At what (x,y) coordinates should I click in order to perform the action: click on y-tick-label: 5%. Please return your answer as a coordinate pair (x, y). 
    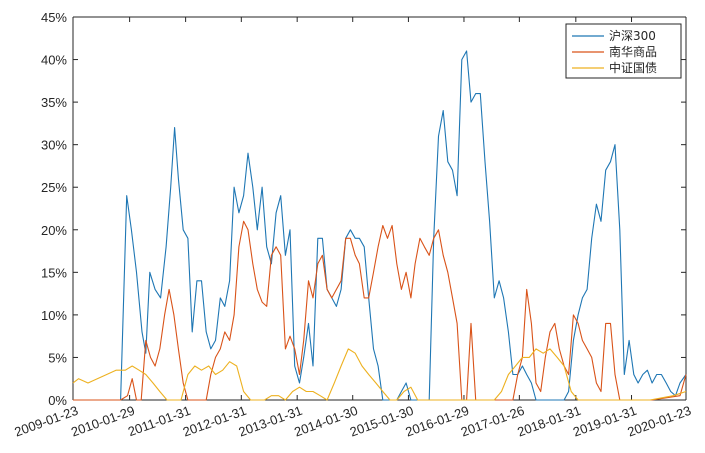
    Looking at the image, I should click on (57, 357).